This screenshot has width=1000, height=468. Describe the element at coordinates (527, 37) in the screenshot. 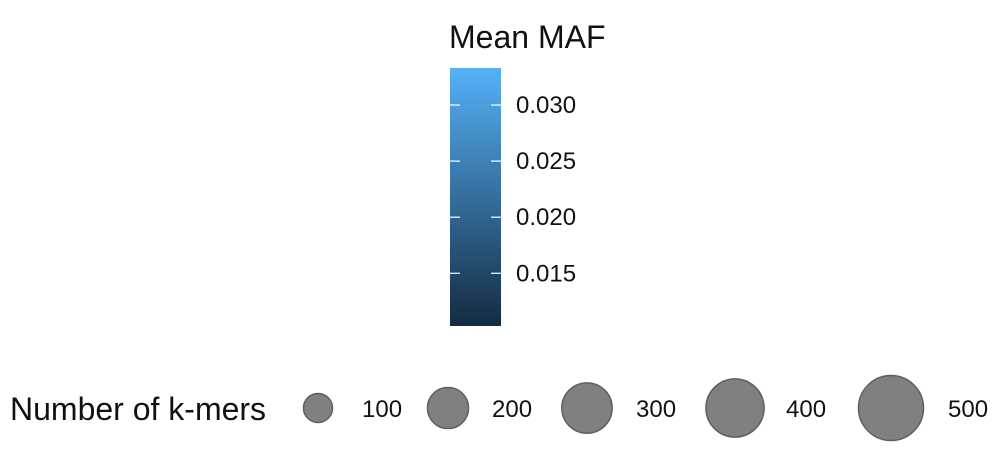

I see `color-legend-title: Mean MAF` at that location.